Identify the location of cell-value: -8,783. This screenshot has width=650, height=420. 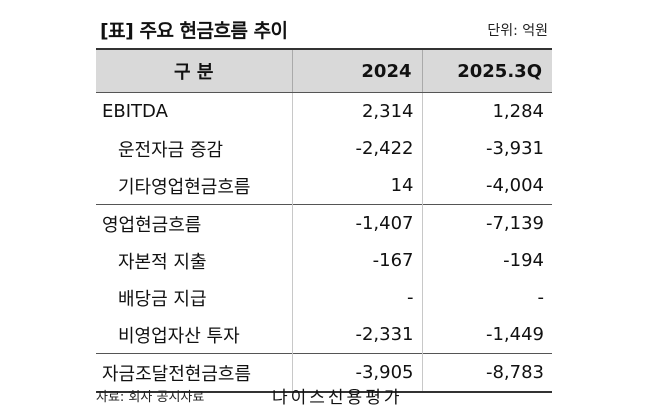
(486, 372).